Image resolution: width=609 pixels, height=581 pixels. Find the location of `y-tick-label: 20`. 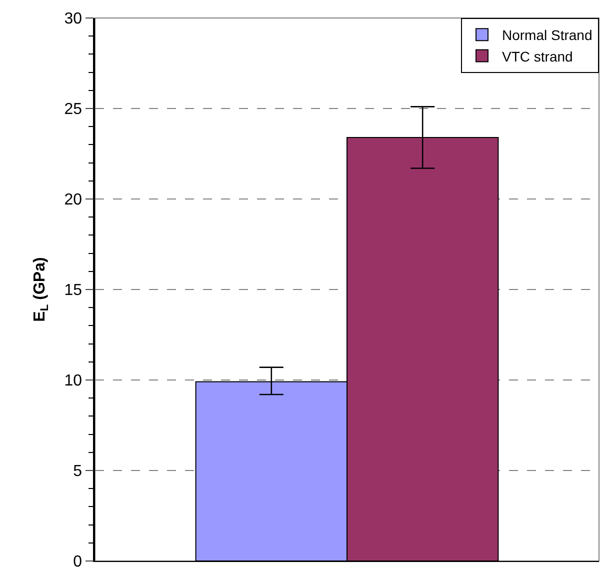

y-tick-label: 20 is located at coordinates (73, 200).